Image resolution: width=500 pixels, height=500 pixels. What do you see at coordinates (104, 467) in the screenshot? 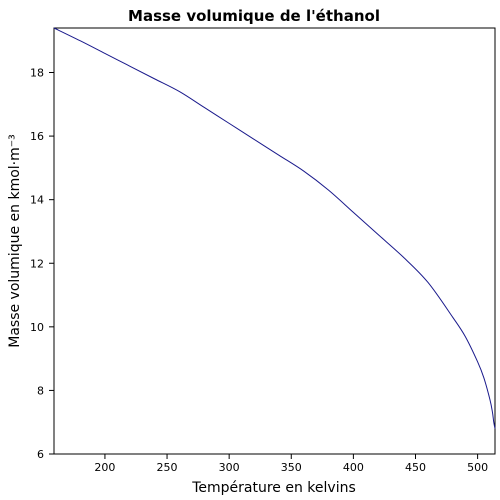
I see `x-tick-label: 200` at bounding box center [104, 467].